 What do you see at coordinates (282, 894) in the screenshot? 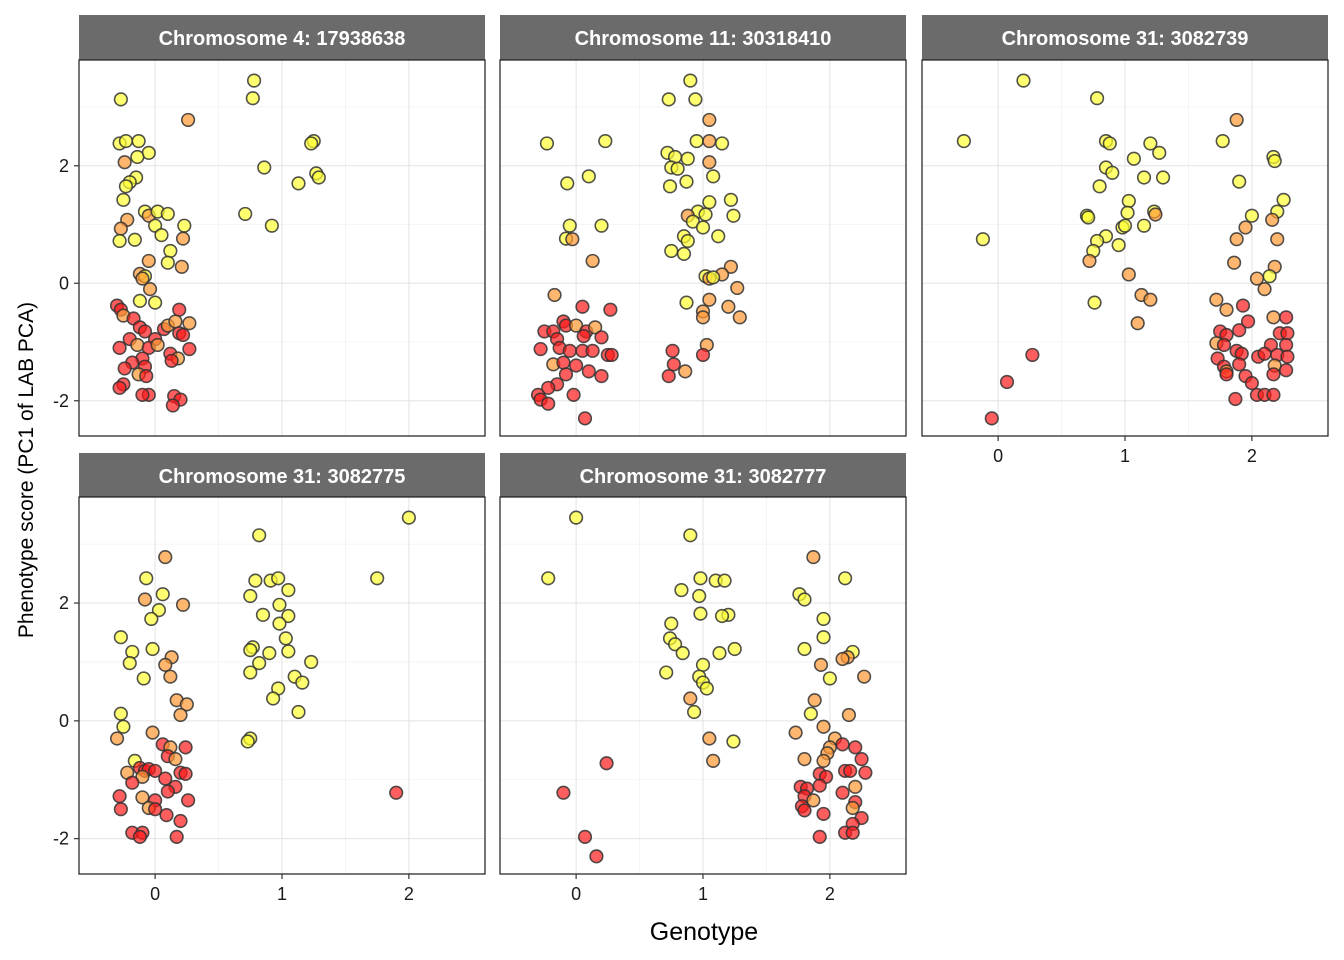
I see `x-tick-label: 1` at bounding box center [282, 894].